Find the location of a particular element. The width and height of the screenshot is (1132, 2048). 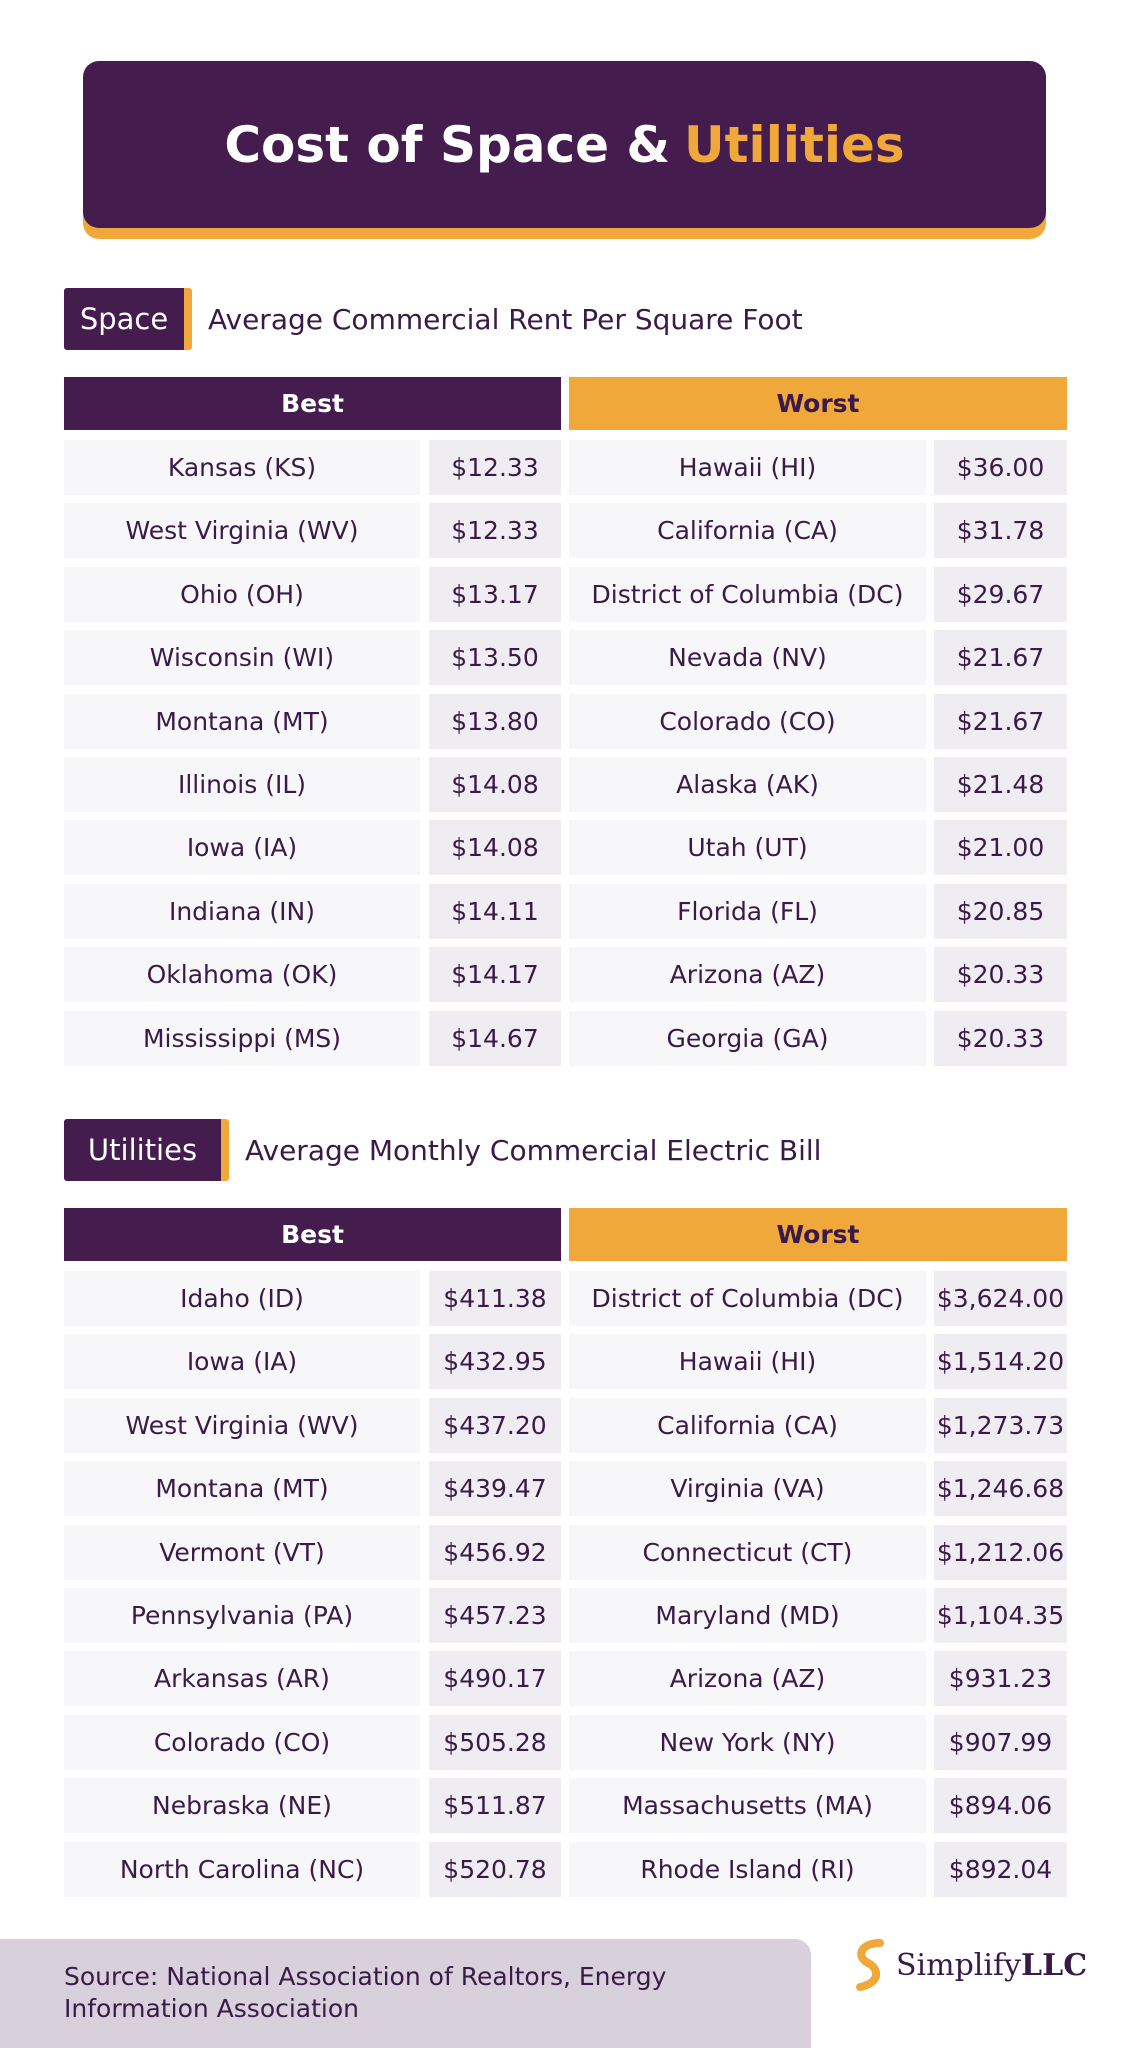

worst-name: New York (NY) is located at coordinates (747, 1742).